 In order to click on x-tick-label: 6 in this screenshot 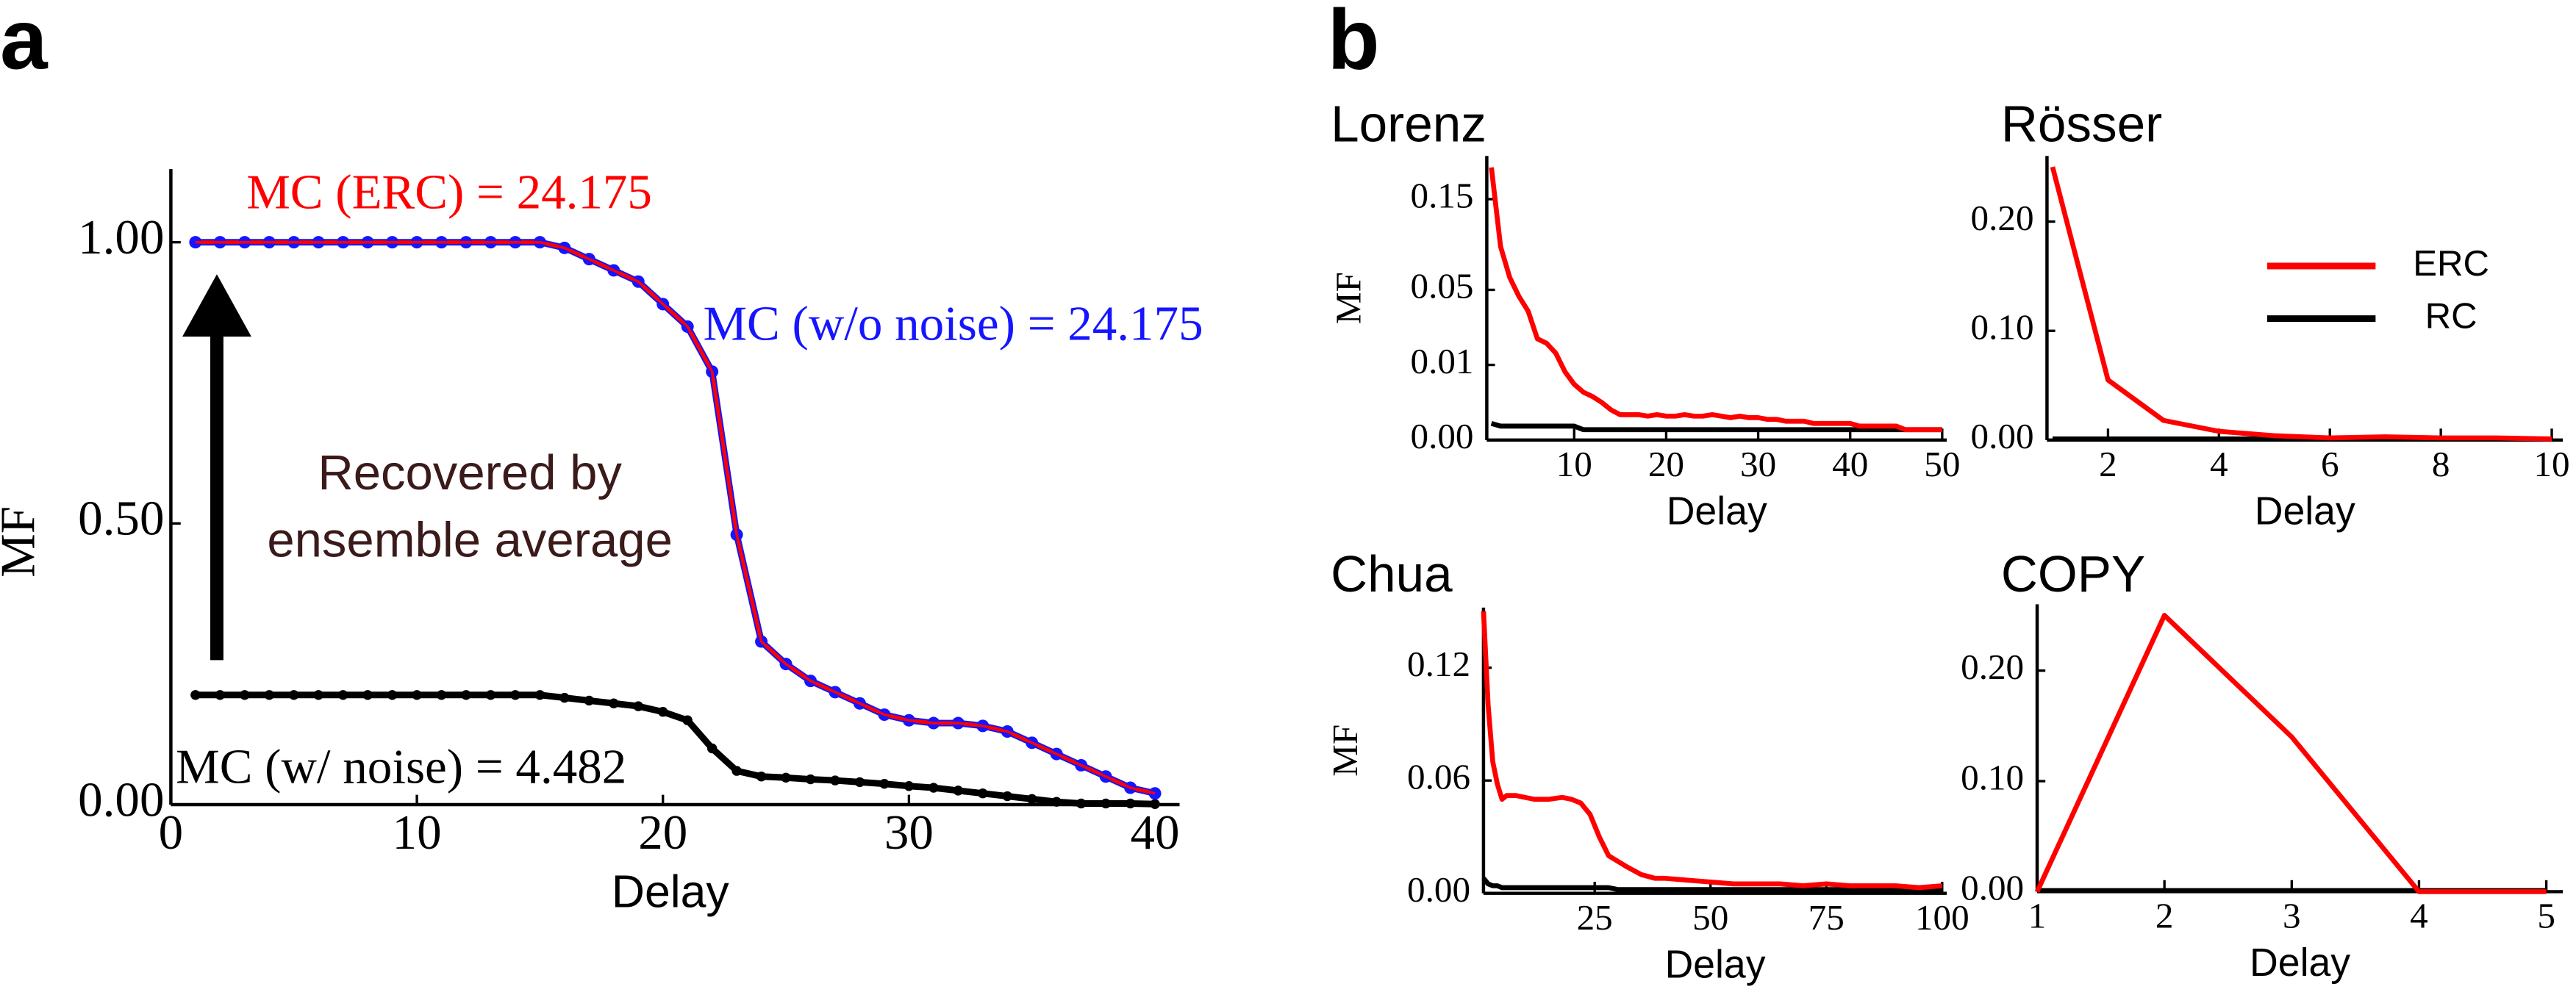, I will do `click(2330, 464)`.